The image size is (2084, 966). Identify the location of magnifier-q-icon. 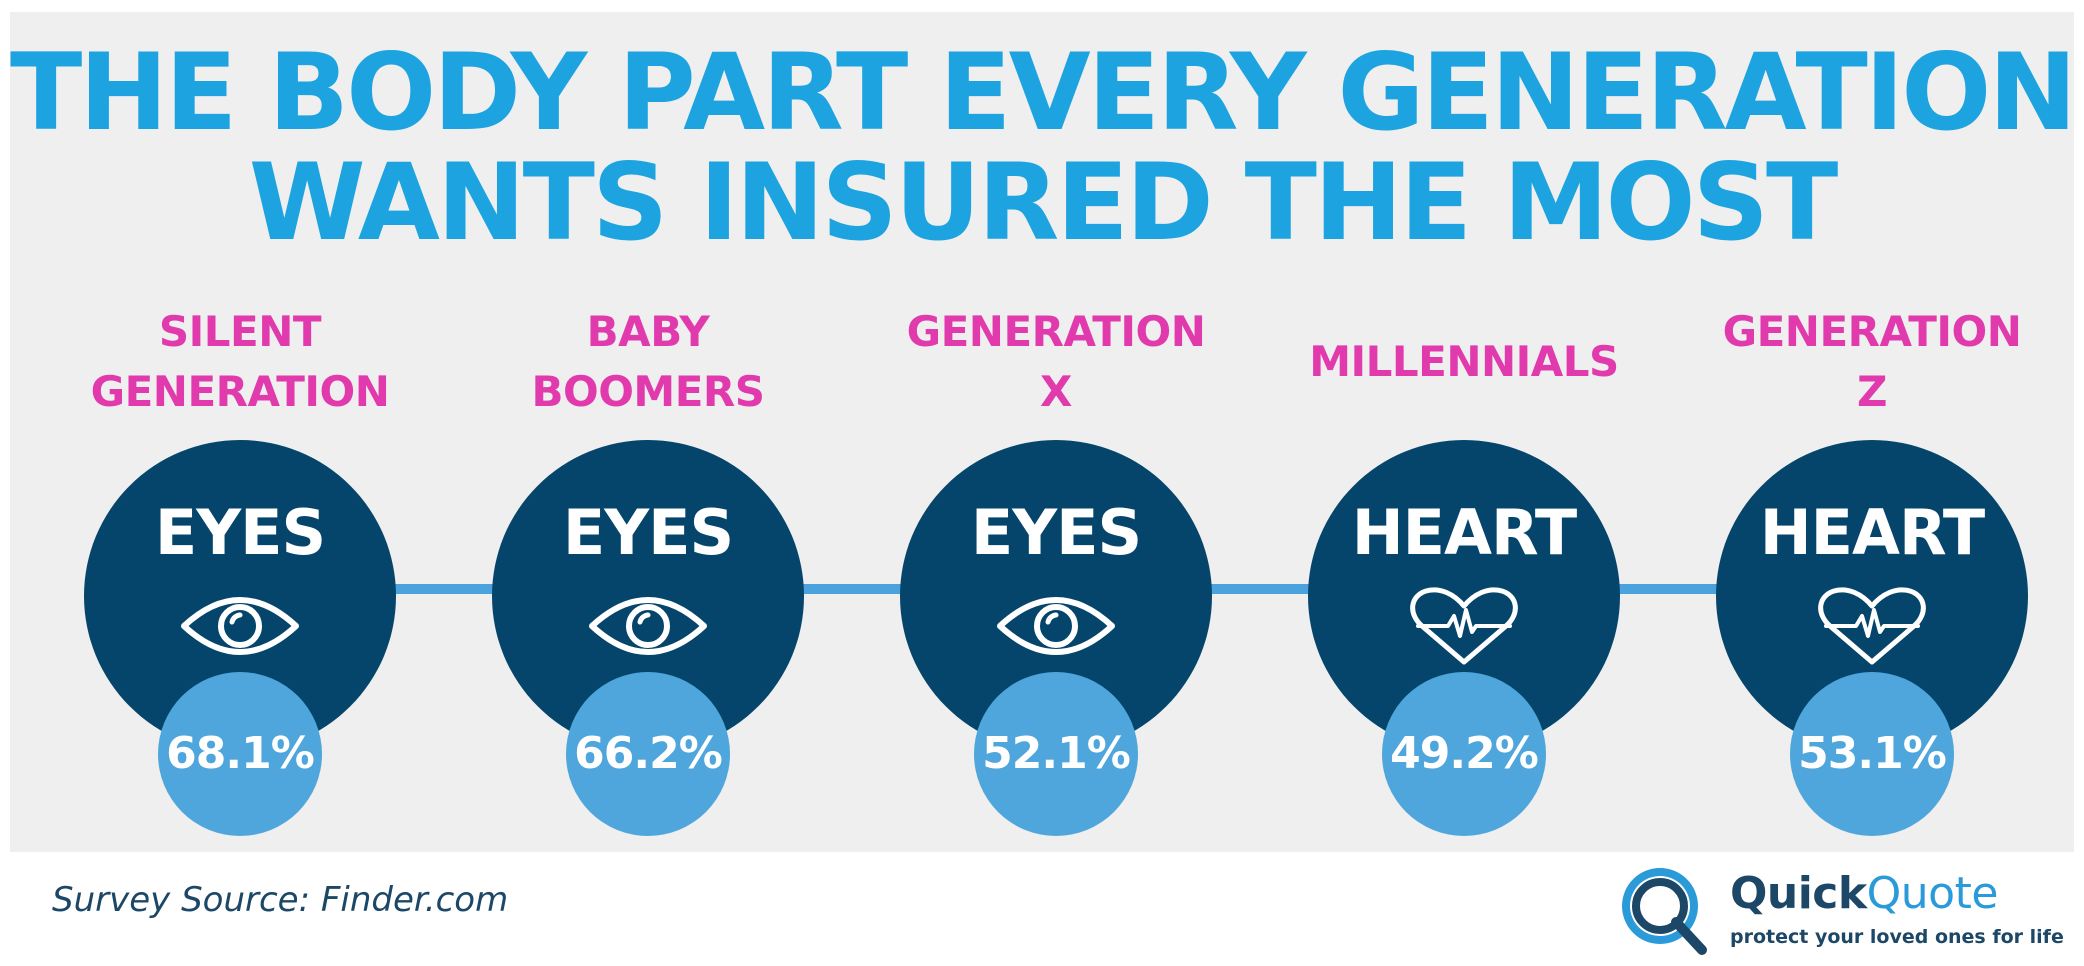
(1664, 911).